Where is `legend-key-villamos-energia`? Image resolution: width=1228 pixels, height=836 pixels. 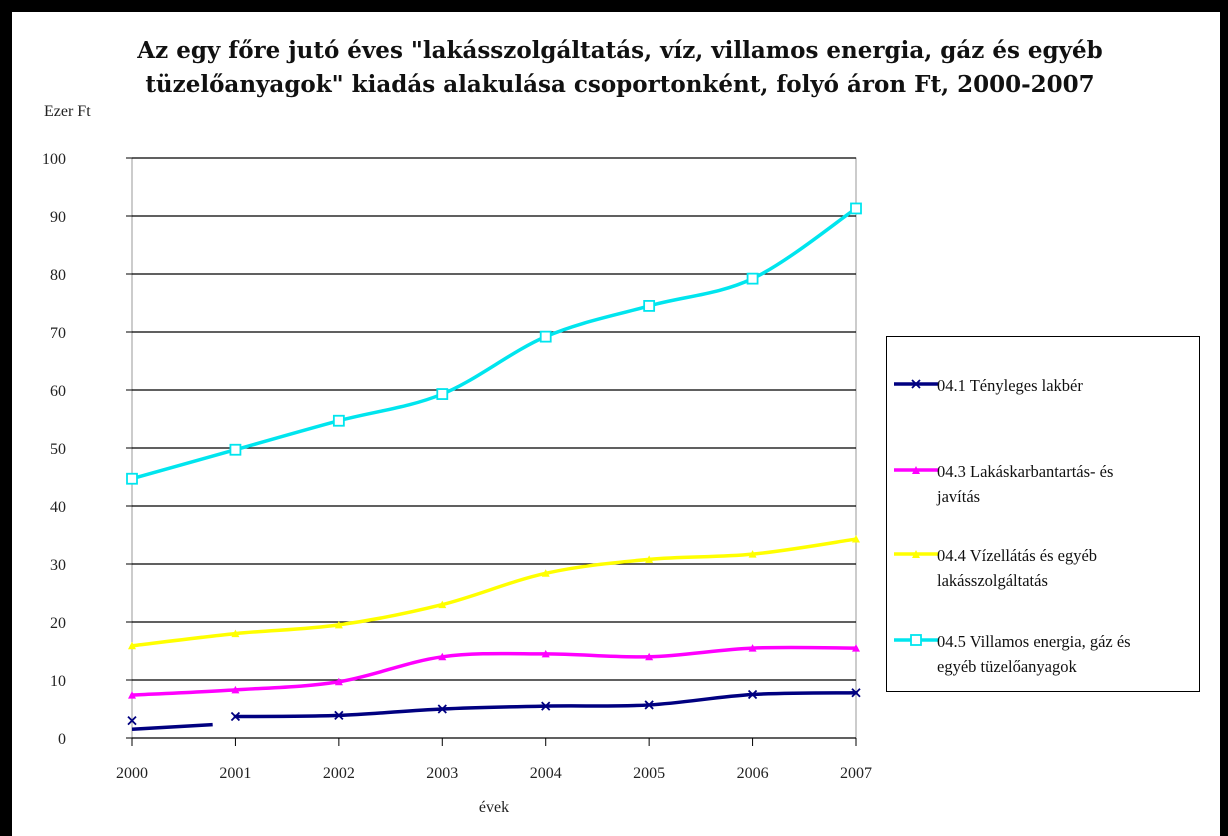
legend-key-villamos-energia is located at coordinates (916, 640).